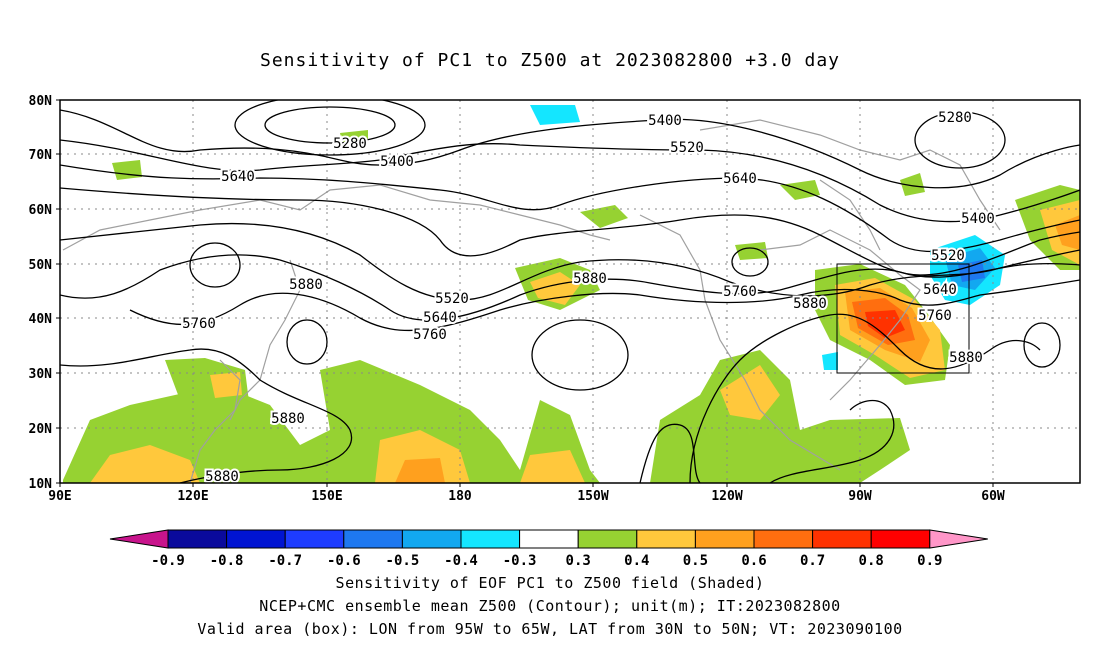 The height and width of the screenshot is (650, 1100). I want to click on lat-axis-labels: 80N 70N 60N 50N 40N 30N 20N 10N, so click(41, 293).